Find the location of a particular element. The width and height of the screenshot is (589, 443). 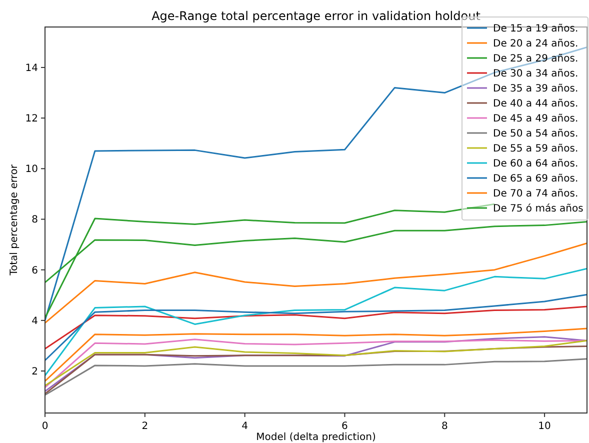

chart-title: Age-Range total percentage error in validation holdout is located at coordinates (316, 16).